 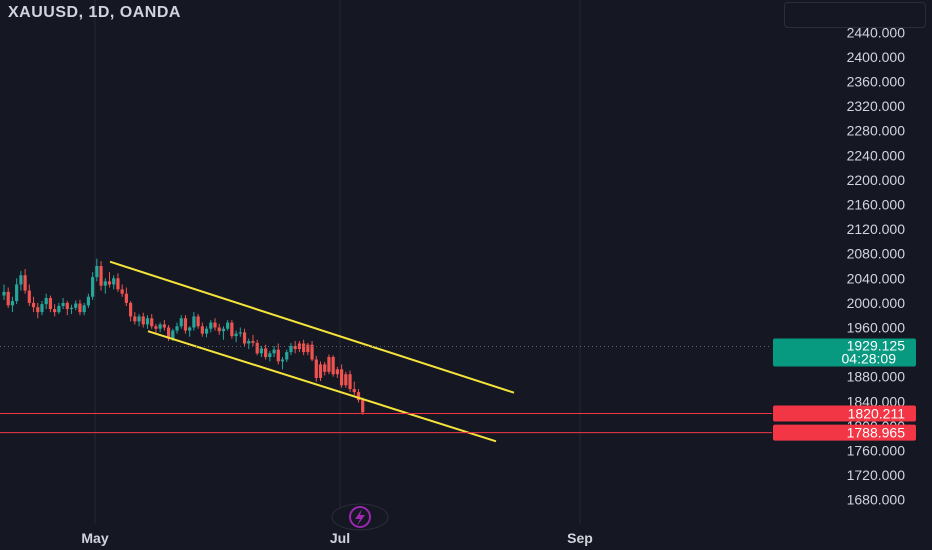 I want to click on level-tag-value: 1788.965, so click(x=876, y=433).